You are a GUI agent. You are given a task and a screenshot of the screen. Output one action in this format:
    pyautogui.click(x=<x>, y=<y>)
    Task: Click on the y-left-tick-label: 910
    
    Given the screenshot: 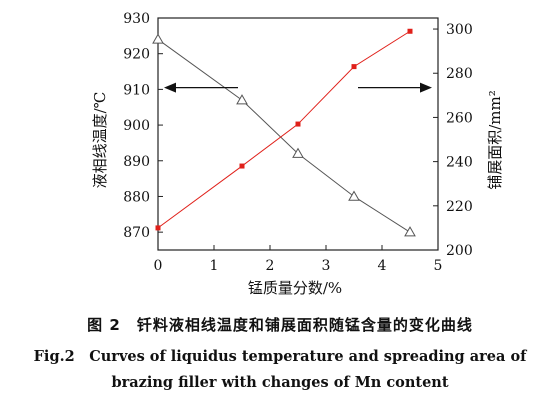 What is the action you would take?
    pyautogui.click(x=136, y=90)
    